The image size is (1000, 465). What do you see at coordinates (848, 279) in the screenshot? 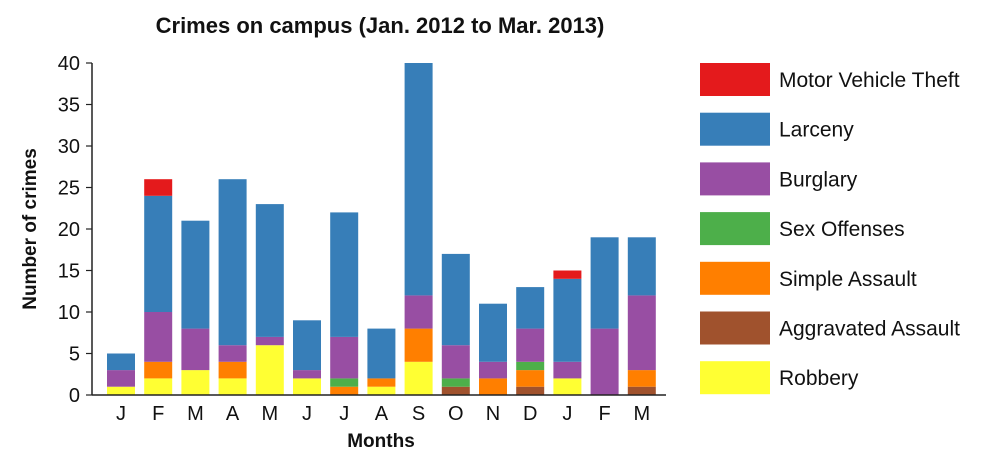
I see `legend-label: Simple Assault` at bounding box center [848, 279].